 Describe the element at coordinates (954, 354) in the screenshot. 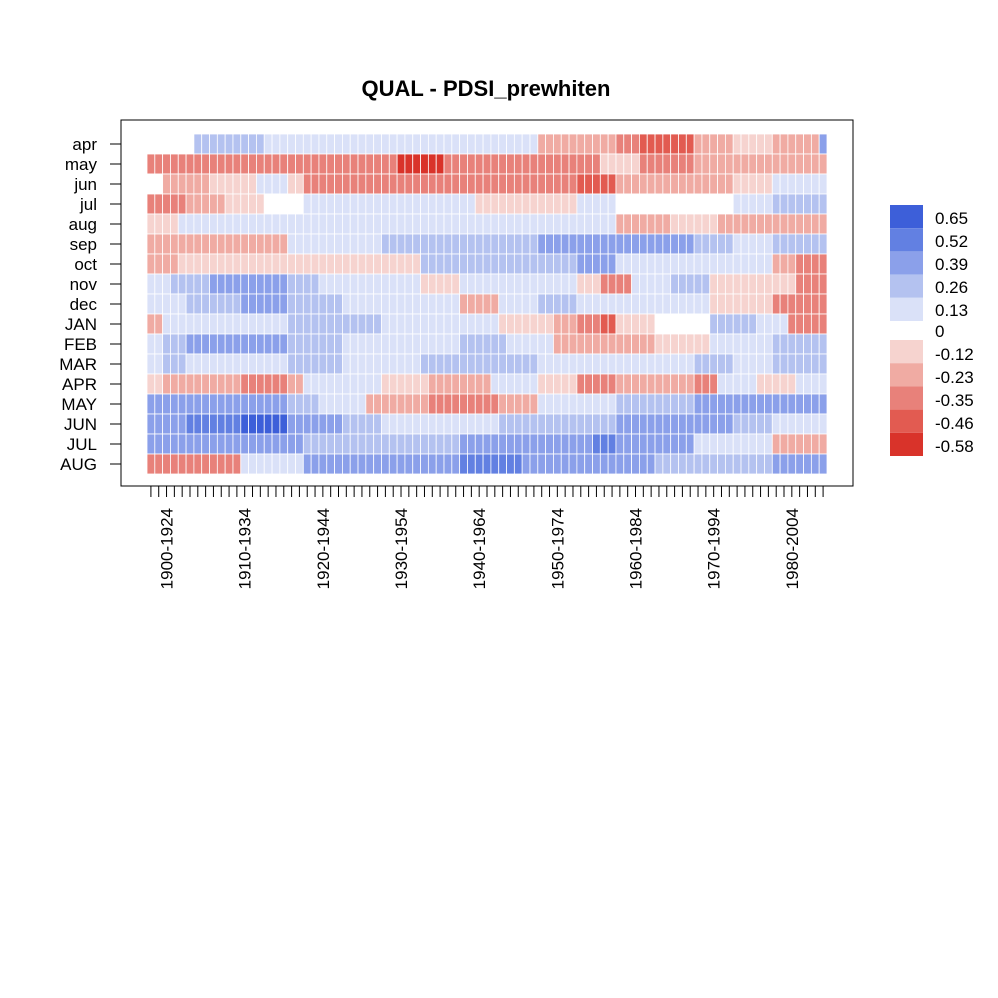

I see `legend-label: -0.12` at that location.